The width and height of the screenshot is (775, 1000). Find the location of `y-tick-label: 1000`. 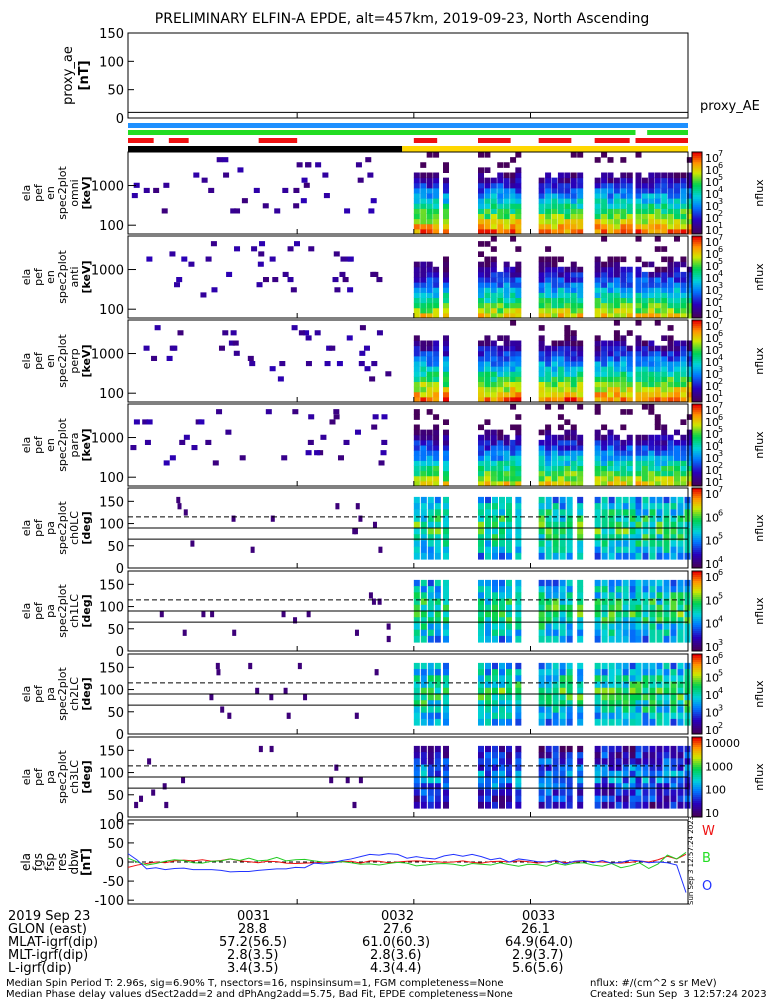

y-tick-label: 1000 is located at coordinates (107, 187).